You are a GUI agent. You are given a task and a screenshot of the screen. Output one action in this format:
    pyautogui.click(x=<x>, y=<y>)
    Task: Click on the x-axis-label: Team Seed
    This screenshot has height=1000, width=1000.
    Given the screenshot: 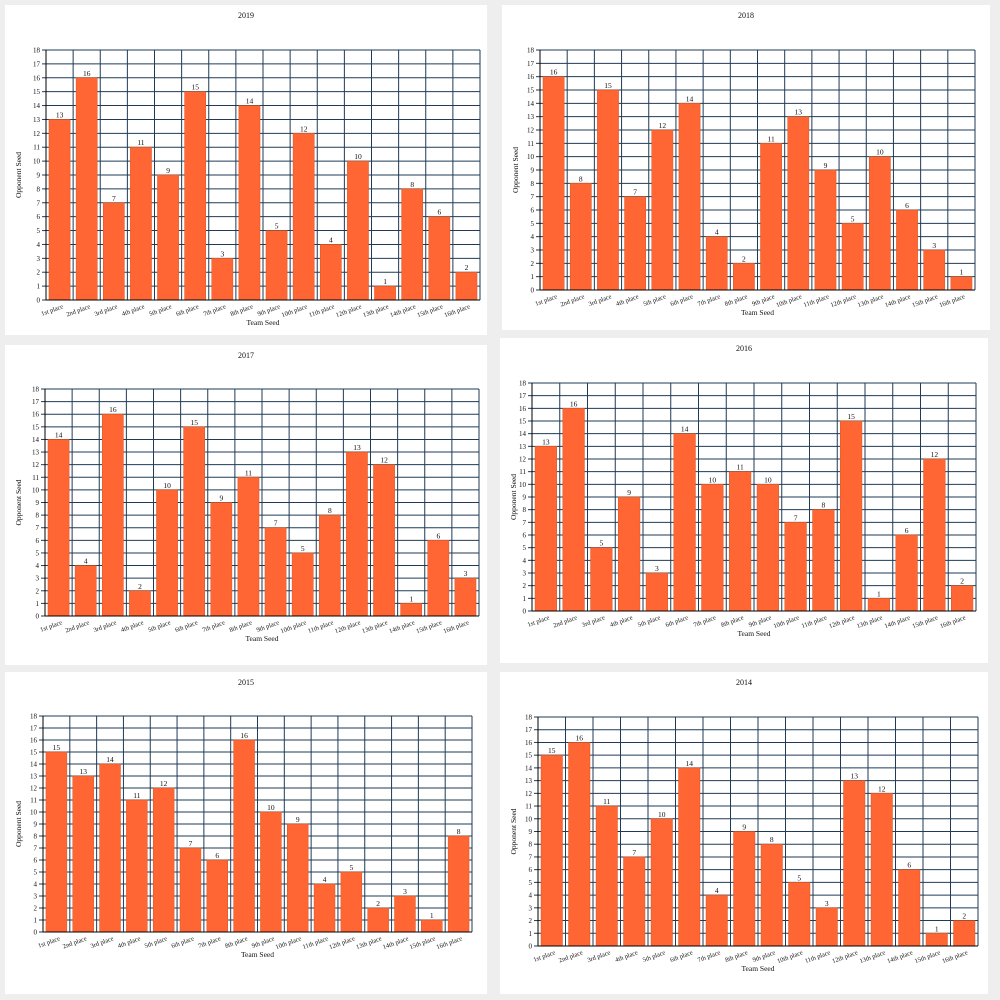 What is the action you would take?
    pyautogui.click(x=757, y=312)
    